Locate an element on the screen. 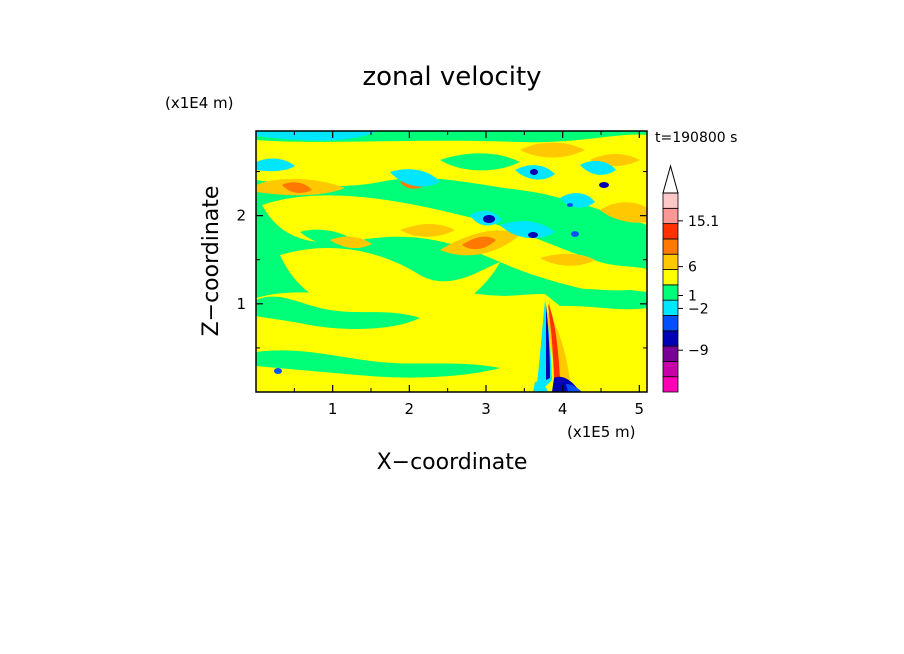  colorbar-extend-arrow is located at coordinates (670, 179).